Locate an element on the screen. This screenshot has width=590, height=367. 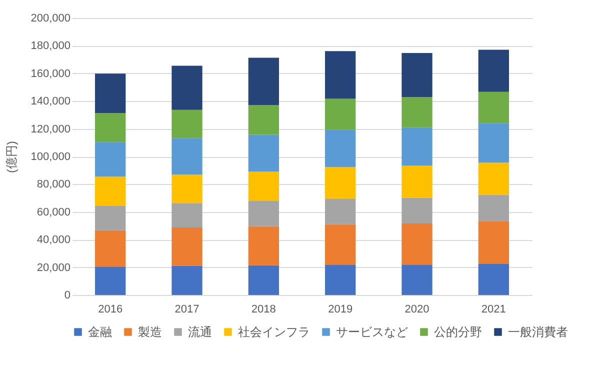
y-tick-label: 100,000 is located at coordinates (50, 157).